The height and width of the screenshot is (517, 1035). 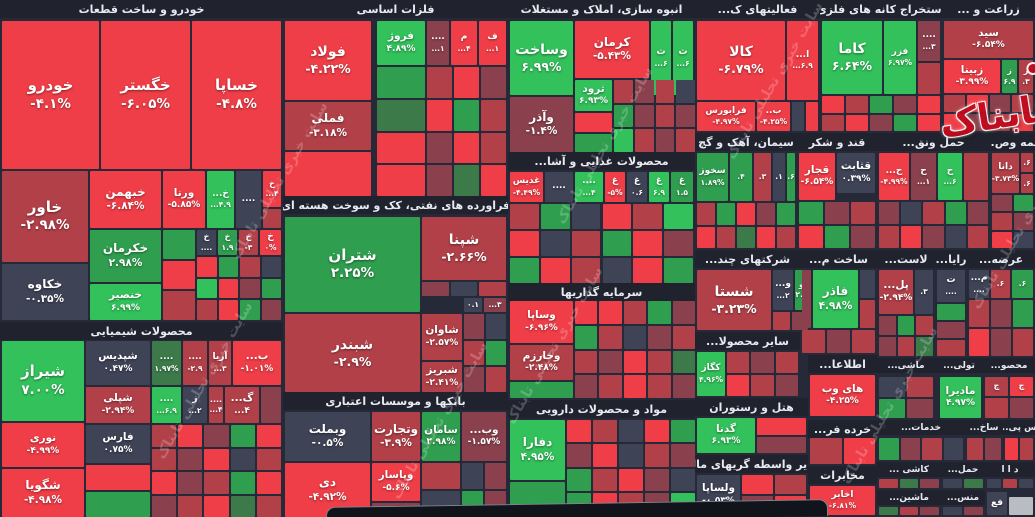 I want to click on stock-tile: کاما ۶.۶۴%, so click(x=852, y=57).